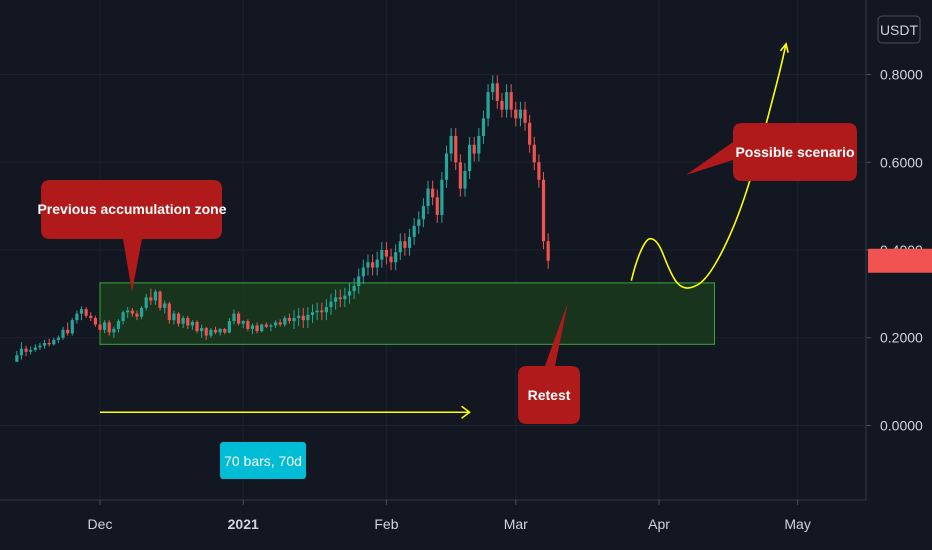 The height and width of the screenshot is (550, 932). I want to click on retest-callout-text: Retest, so click(549, 395).